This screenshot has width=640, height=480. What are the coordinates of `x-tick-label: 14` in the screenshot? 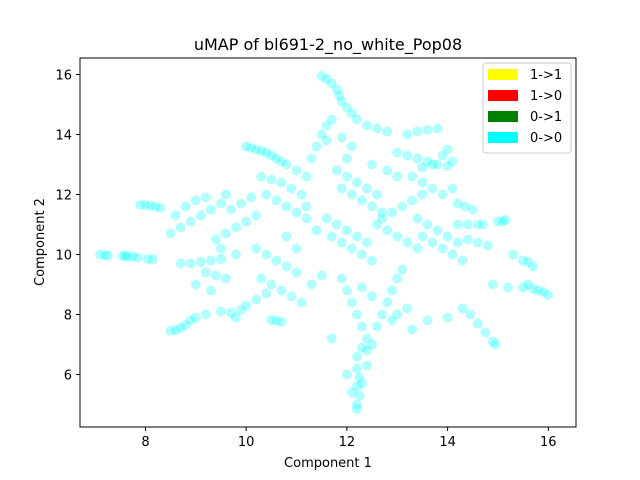 It's located at (447, 442).